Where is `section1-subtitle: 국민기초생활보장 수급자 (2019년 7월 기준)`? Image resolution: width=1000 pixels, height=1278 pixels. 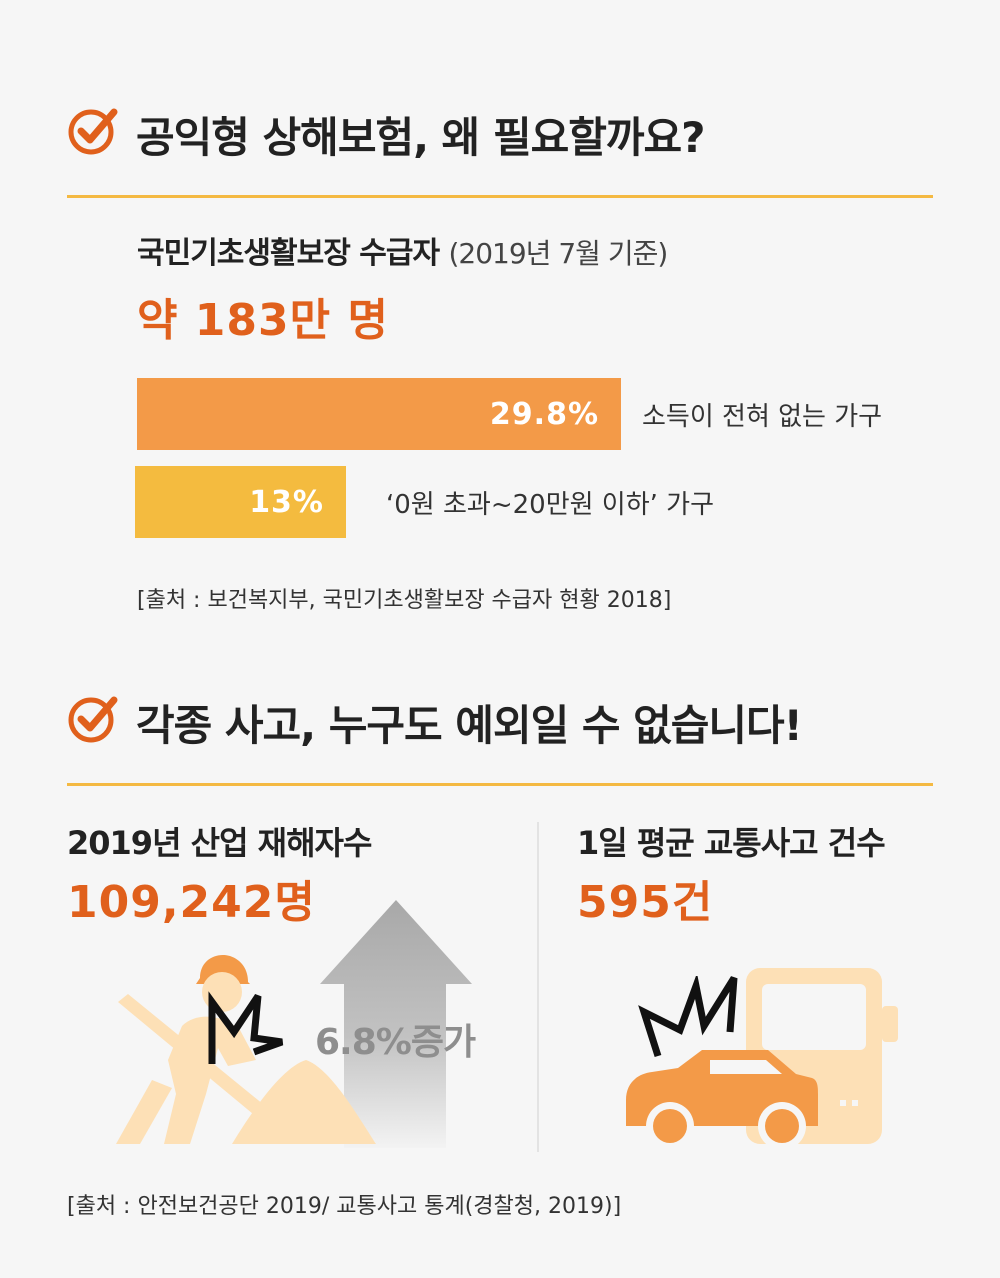
section1-subtitle: 국민기초생활보장 수급자 (2019년 7월 기준) is located at coordinates (403, 250).